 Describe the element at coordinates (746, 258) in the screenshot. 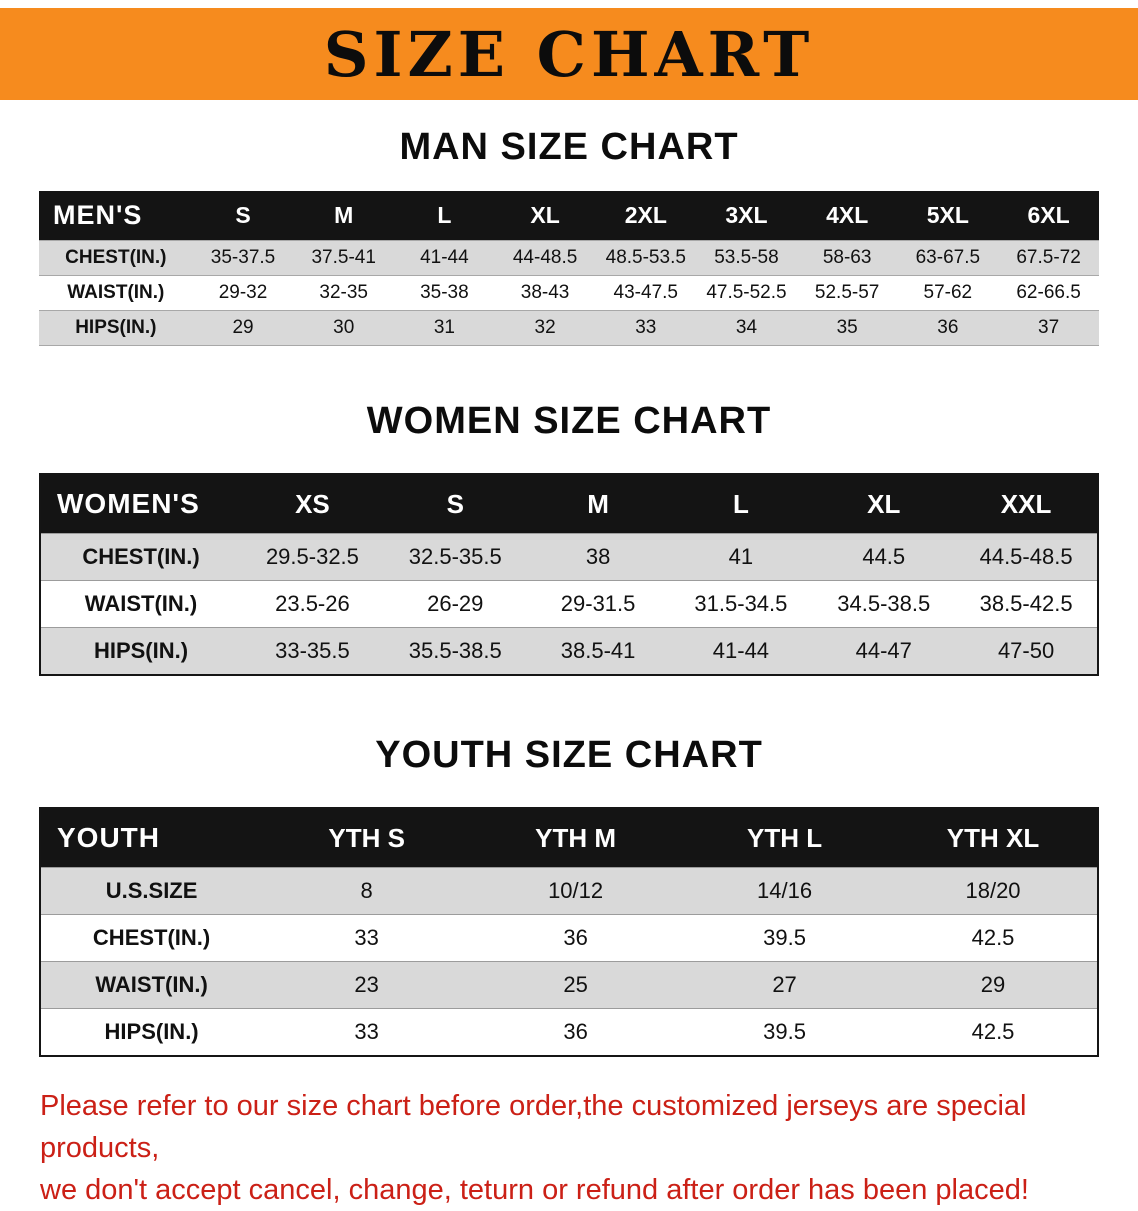

I see `measurement-value-cell: 53.5-58` at that location.